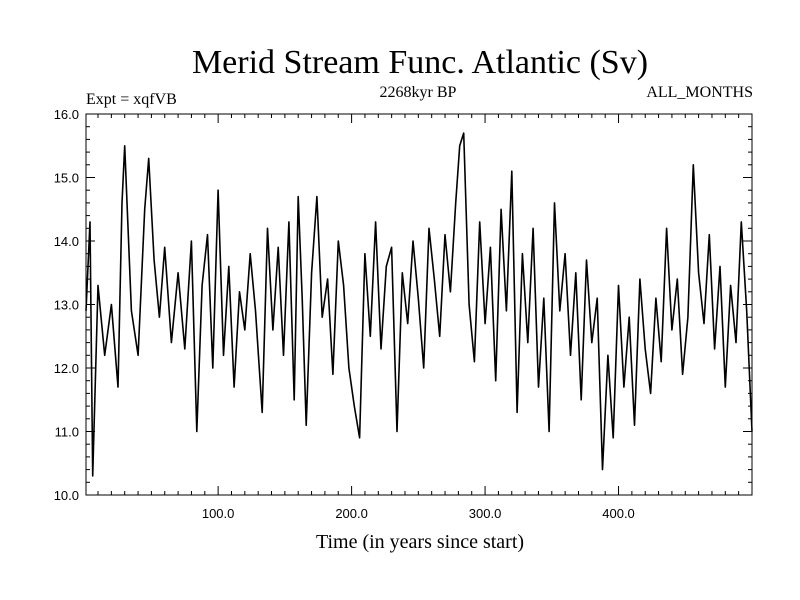  Describe the element at coordinates (420, 542) in the screenshot. I see `x-axis-label: Time (in years since start)` at that location.